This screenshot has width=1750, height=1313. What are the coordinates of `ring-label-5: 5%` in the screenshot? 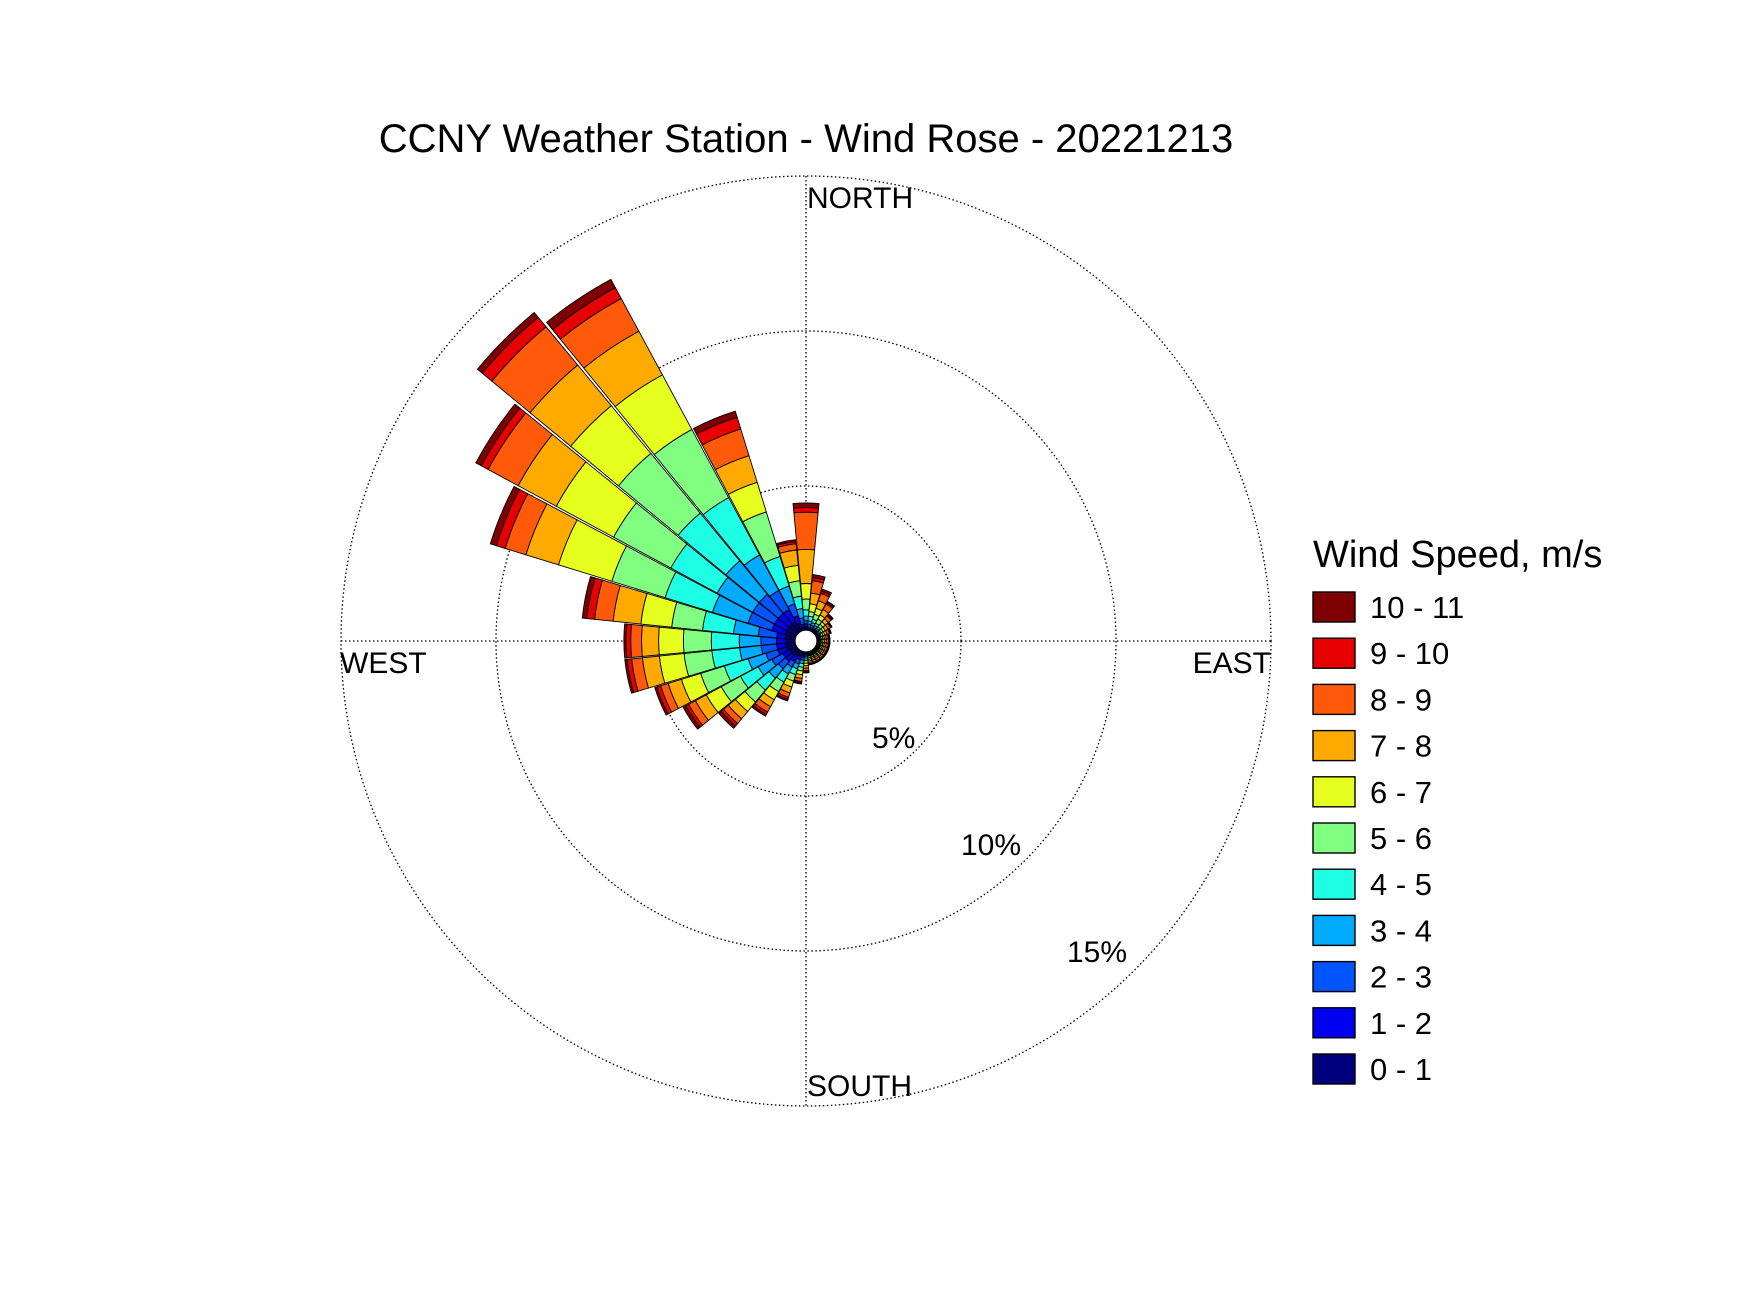 It's located at (893, 738).